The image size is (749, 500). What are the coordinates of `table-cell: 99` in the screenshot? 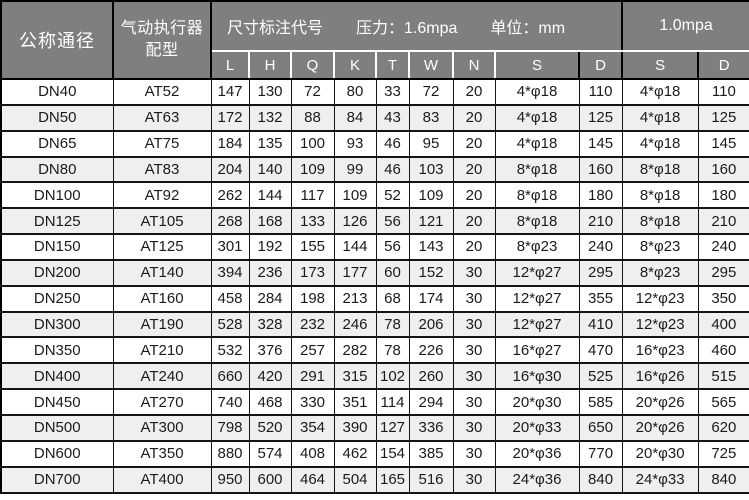 It's located at (355, 169).